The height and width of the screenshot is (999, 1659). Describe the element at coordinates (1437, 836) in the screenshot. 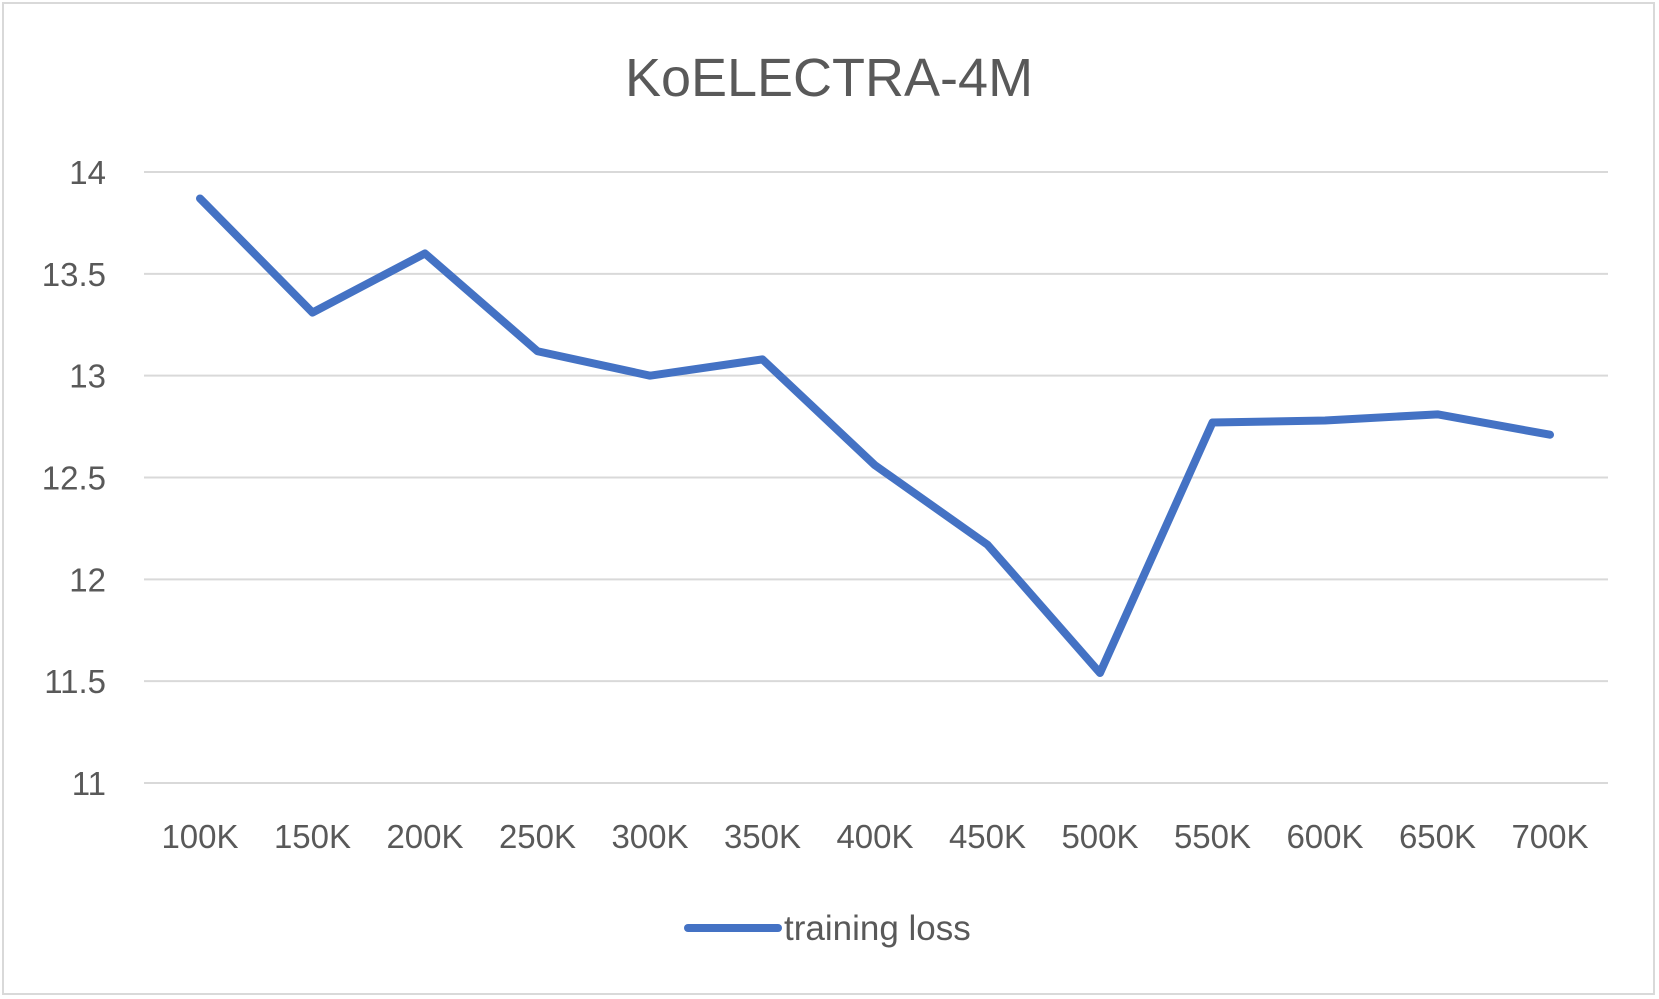

I see `x-tick-label: 650K` at that location.